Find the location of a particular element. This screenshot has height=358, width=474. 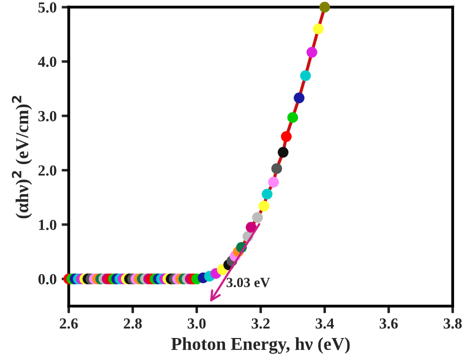

x-tick-label: 3.2 is located at coordinates (261, 323).